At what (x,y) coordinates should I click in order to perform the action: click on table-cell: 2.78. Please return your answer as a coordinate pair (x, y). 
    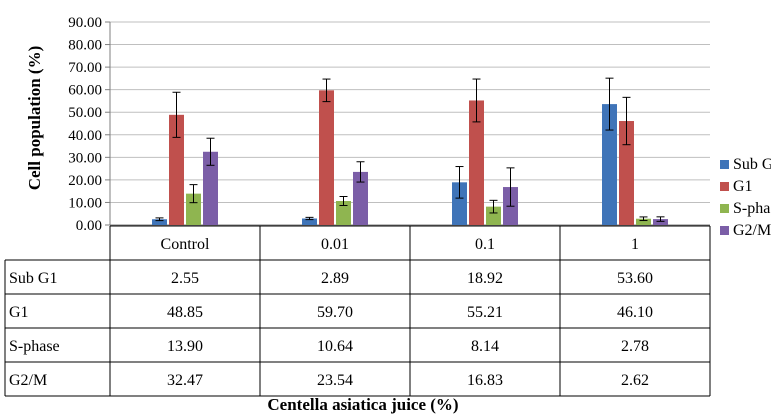
    Looking at the image, I should click on (635, 346).